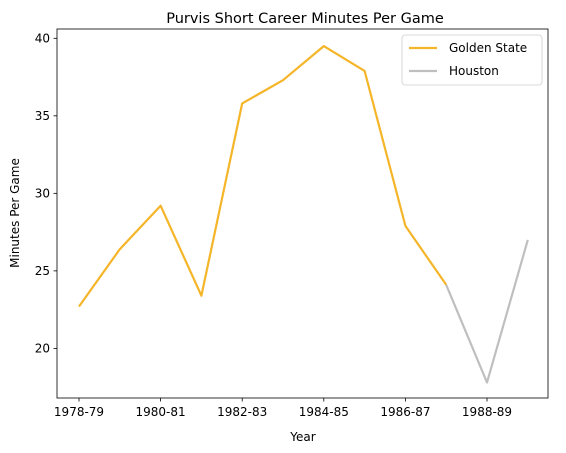  I want to click on x-tick-label: 1978-79, so click(79, 412).